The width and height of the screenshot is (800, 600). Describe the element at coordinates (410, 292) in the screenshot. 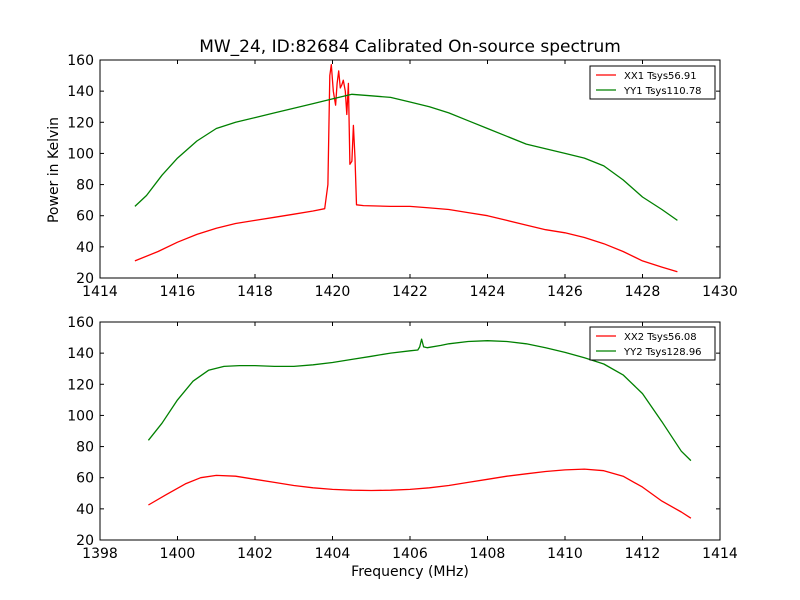

I see `x-tick-label: 1422` at that location.